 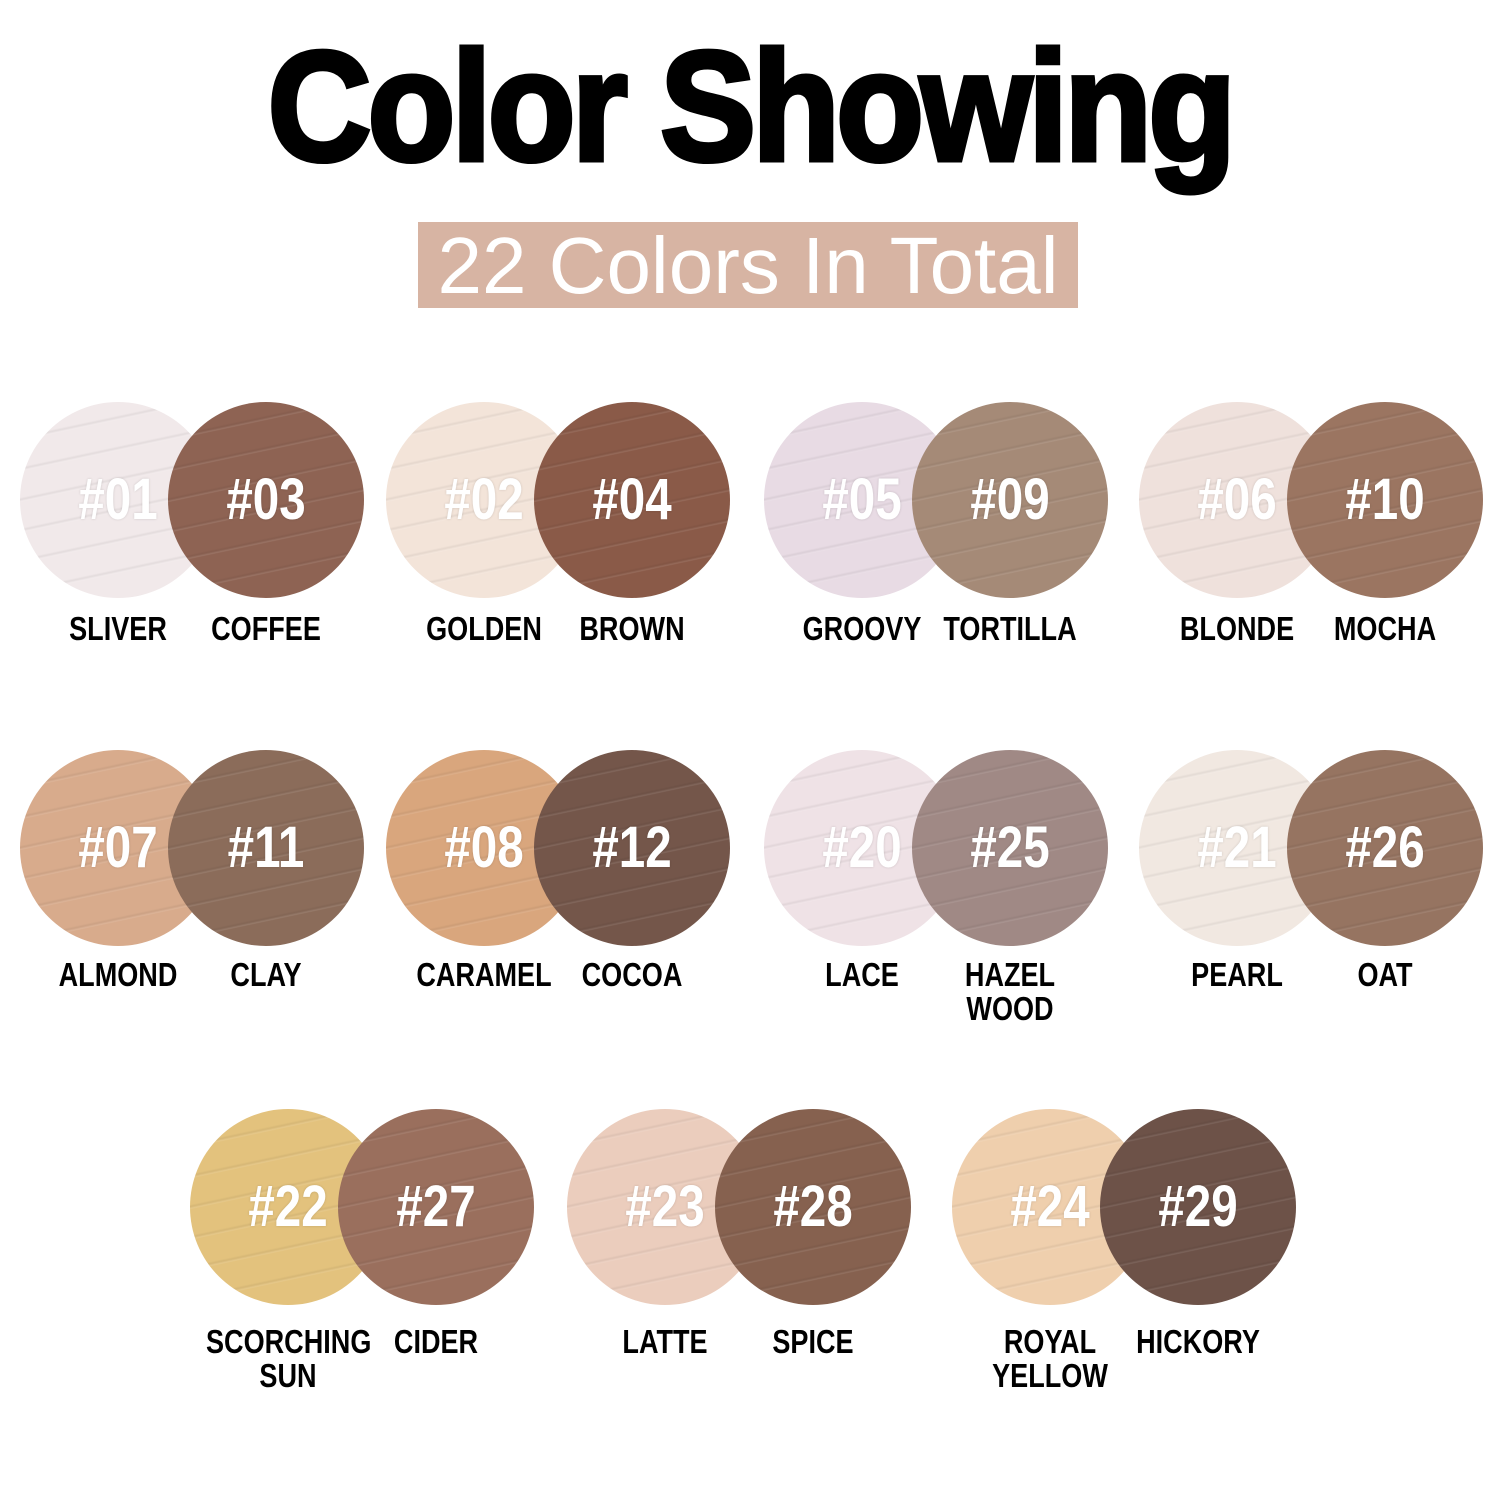 I want to click on shade-number: #03, so click(x=266, y=499).